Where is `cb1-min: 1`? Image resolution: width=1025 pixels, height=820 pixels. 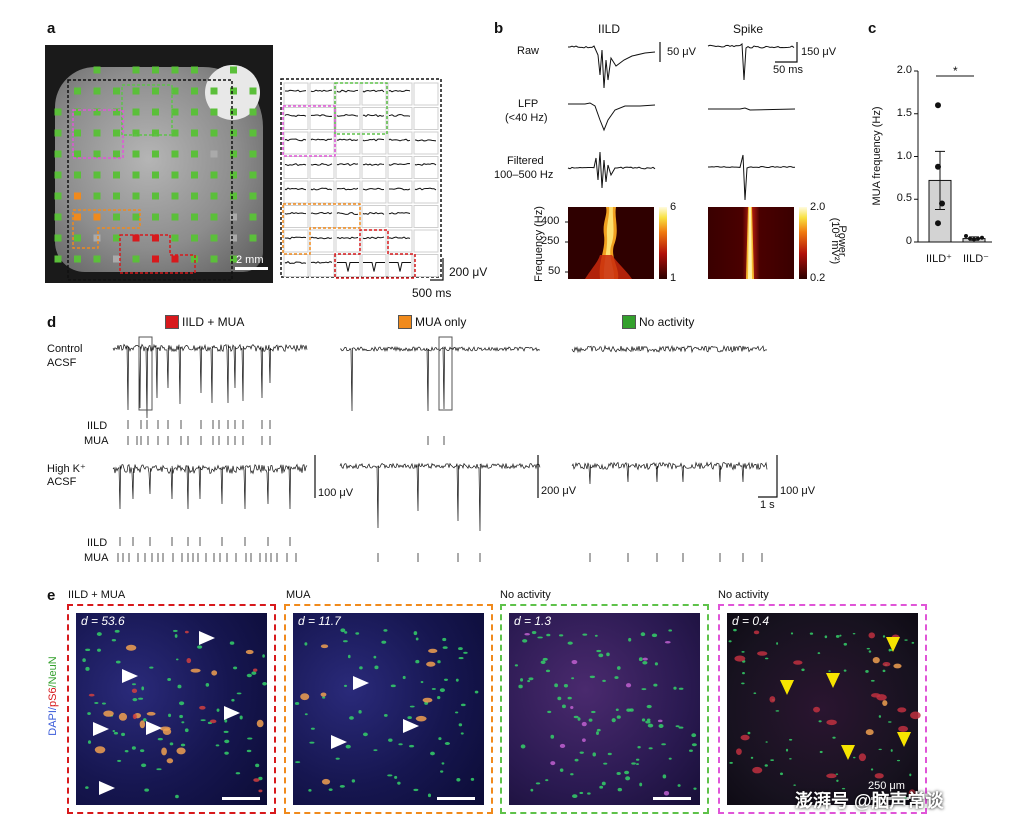
cb1-min: 1 is located at coordinates (673, 278).